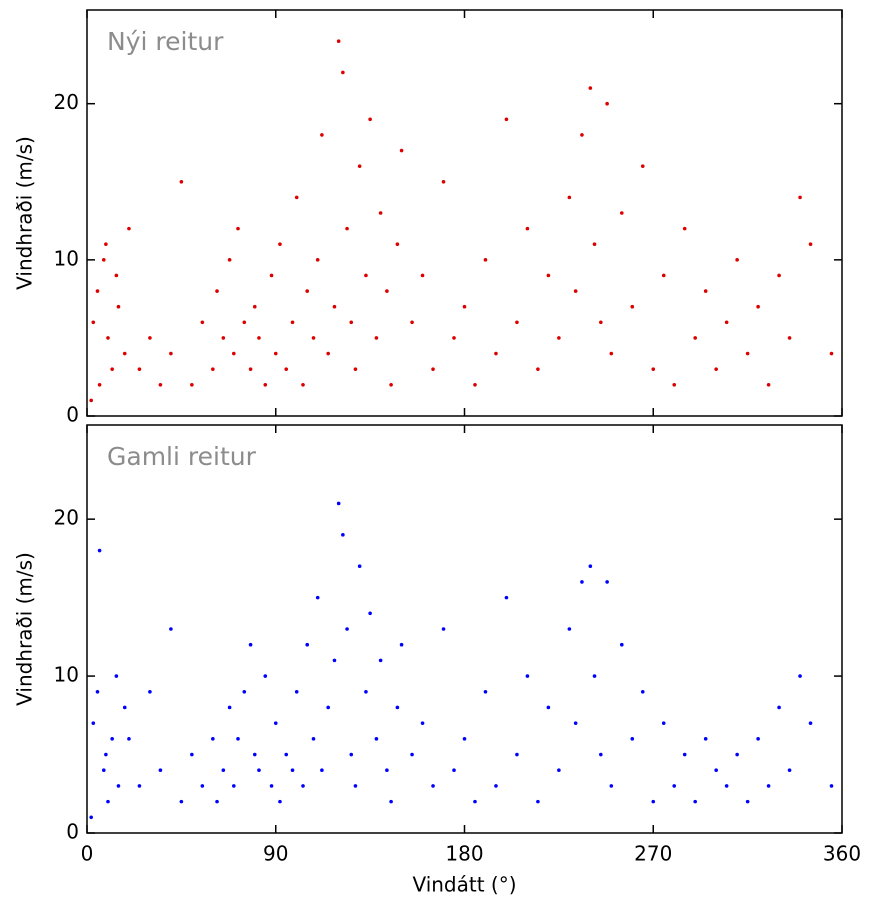 This screenshot has height=901, width=869. Describe the element at coordinates (464, 885) in the screenshot. I see `x-axis-label: Vindátt (°)` at that location.